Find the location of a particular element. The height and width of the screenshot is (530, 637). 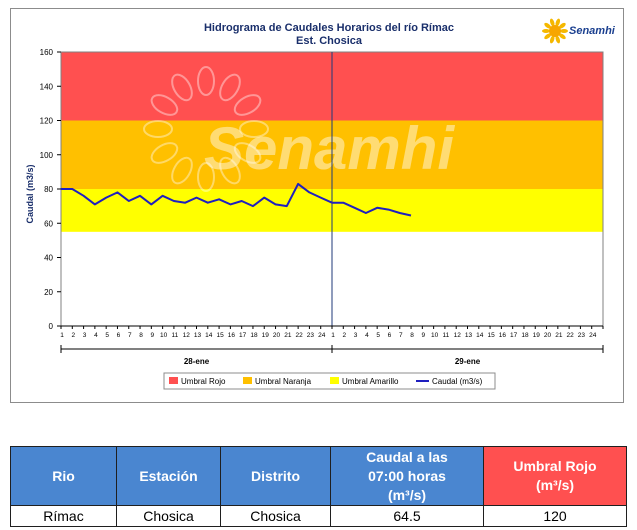

x-tick-label-45: 22 is located at coordinates (571, 335).